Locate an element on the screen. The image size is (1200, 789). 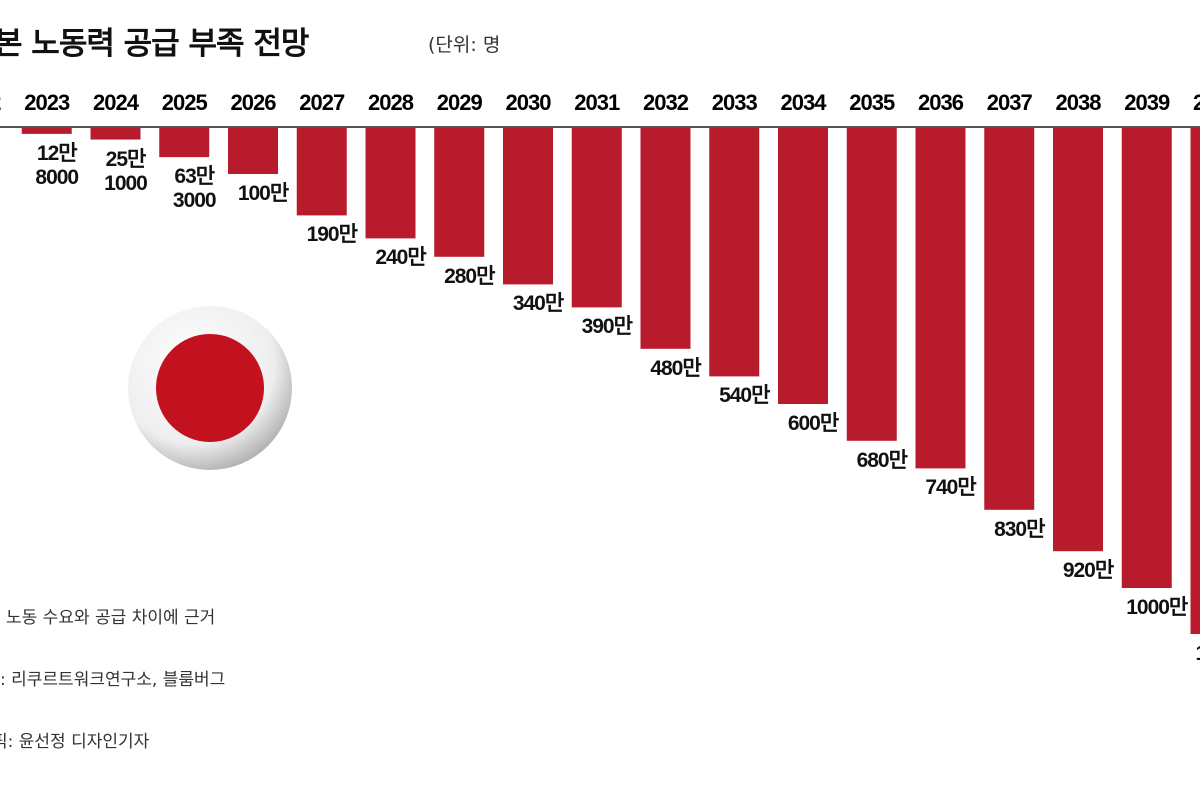
note: 픽: 윤선정 디자인기자 is located at coordinates (112, 742).